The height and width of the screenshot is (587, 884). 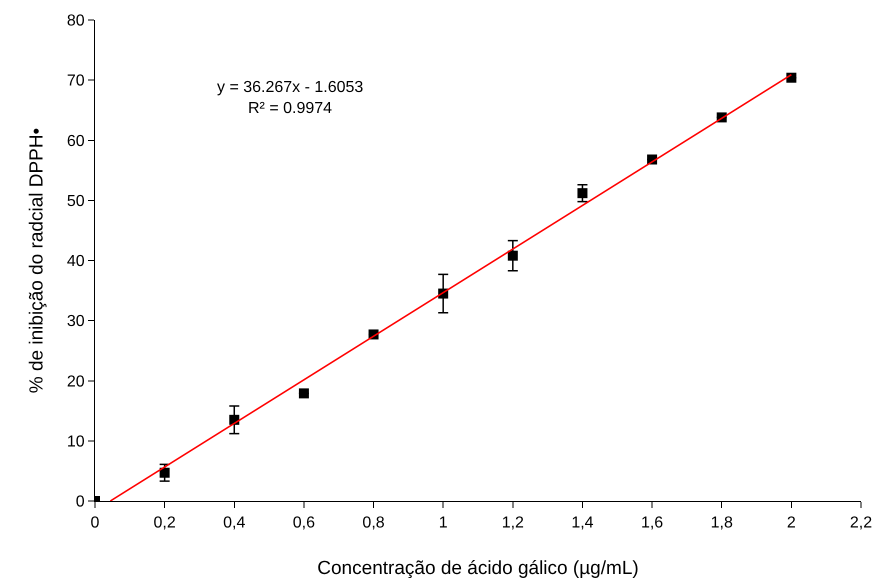 What do you see at coordinates (443, 523) in the screenshot?
I see `x-tick-label: 1` at bounding box center [443, 523].